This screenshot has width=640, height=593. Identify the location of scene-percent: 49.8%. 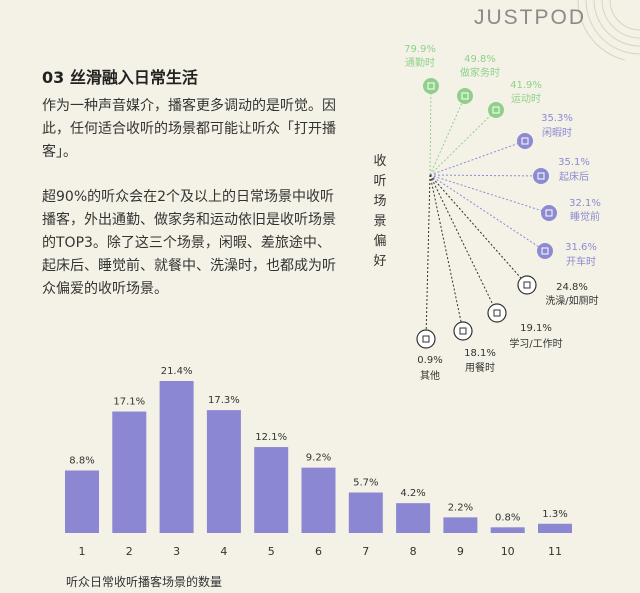
(480, 59).